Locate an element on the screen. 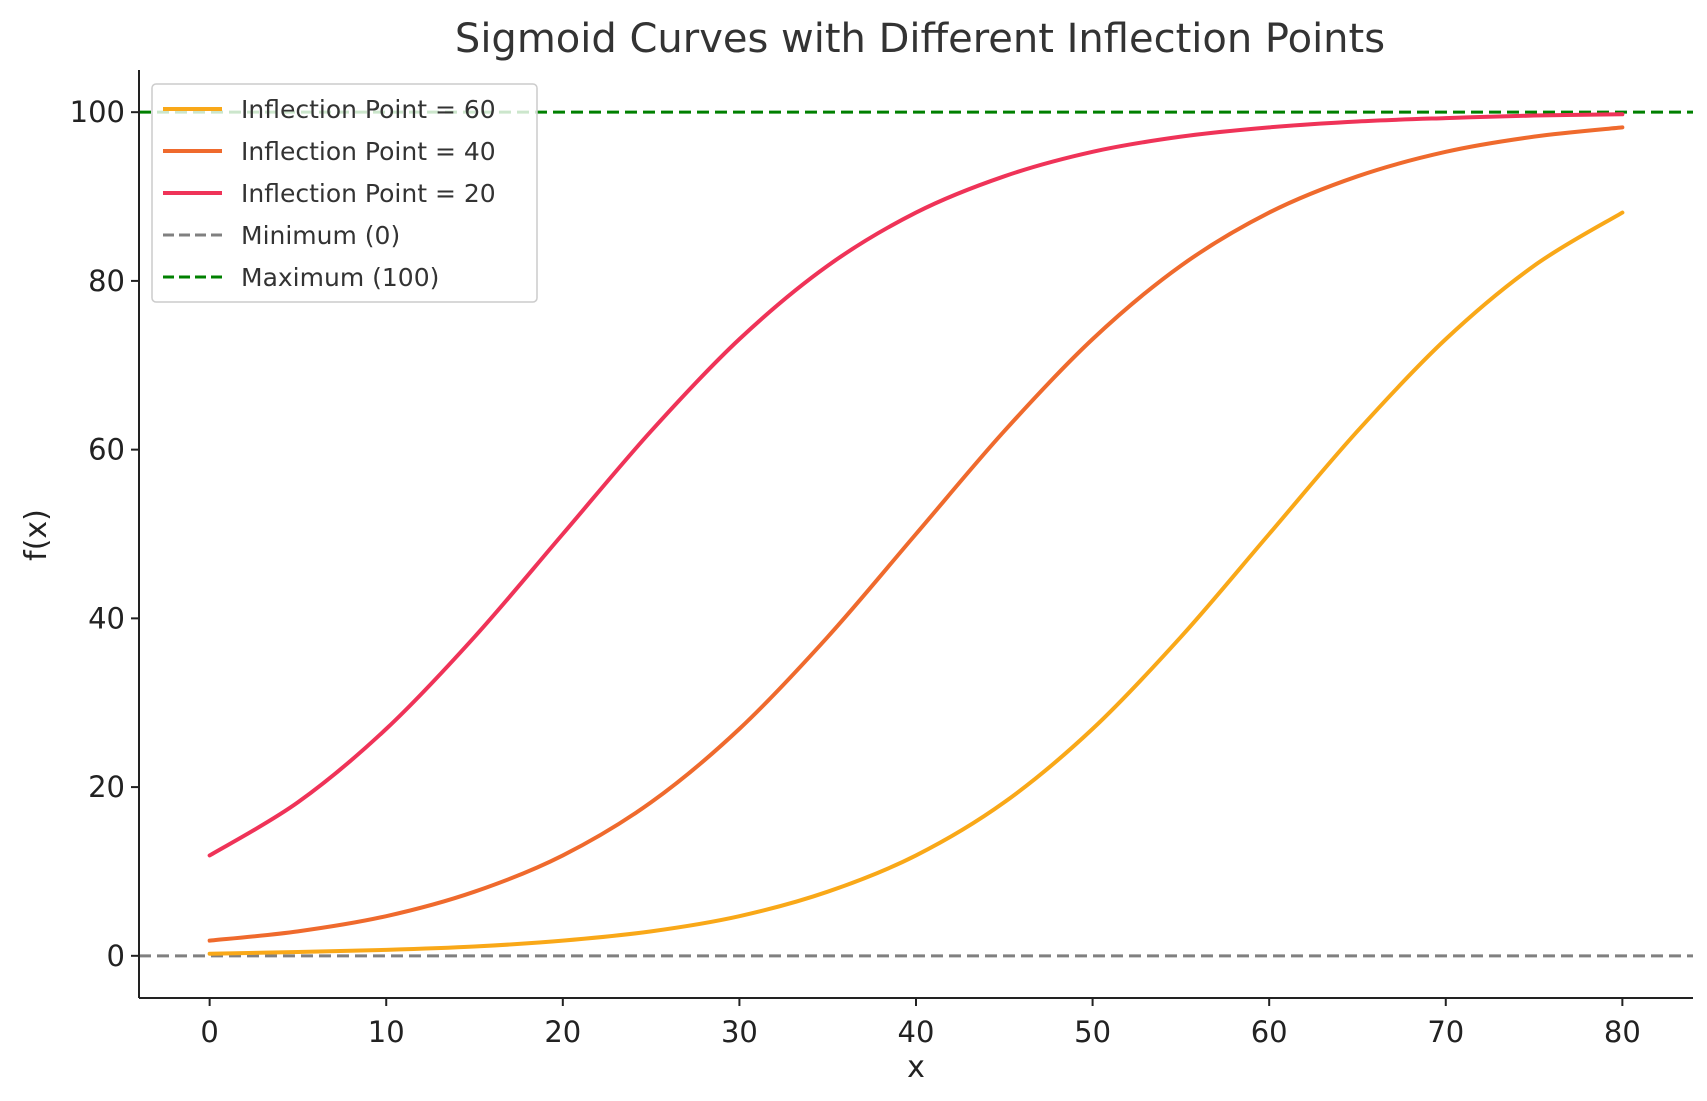  x-tick-label: 70 is located at coordinates (1445, 1032).